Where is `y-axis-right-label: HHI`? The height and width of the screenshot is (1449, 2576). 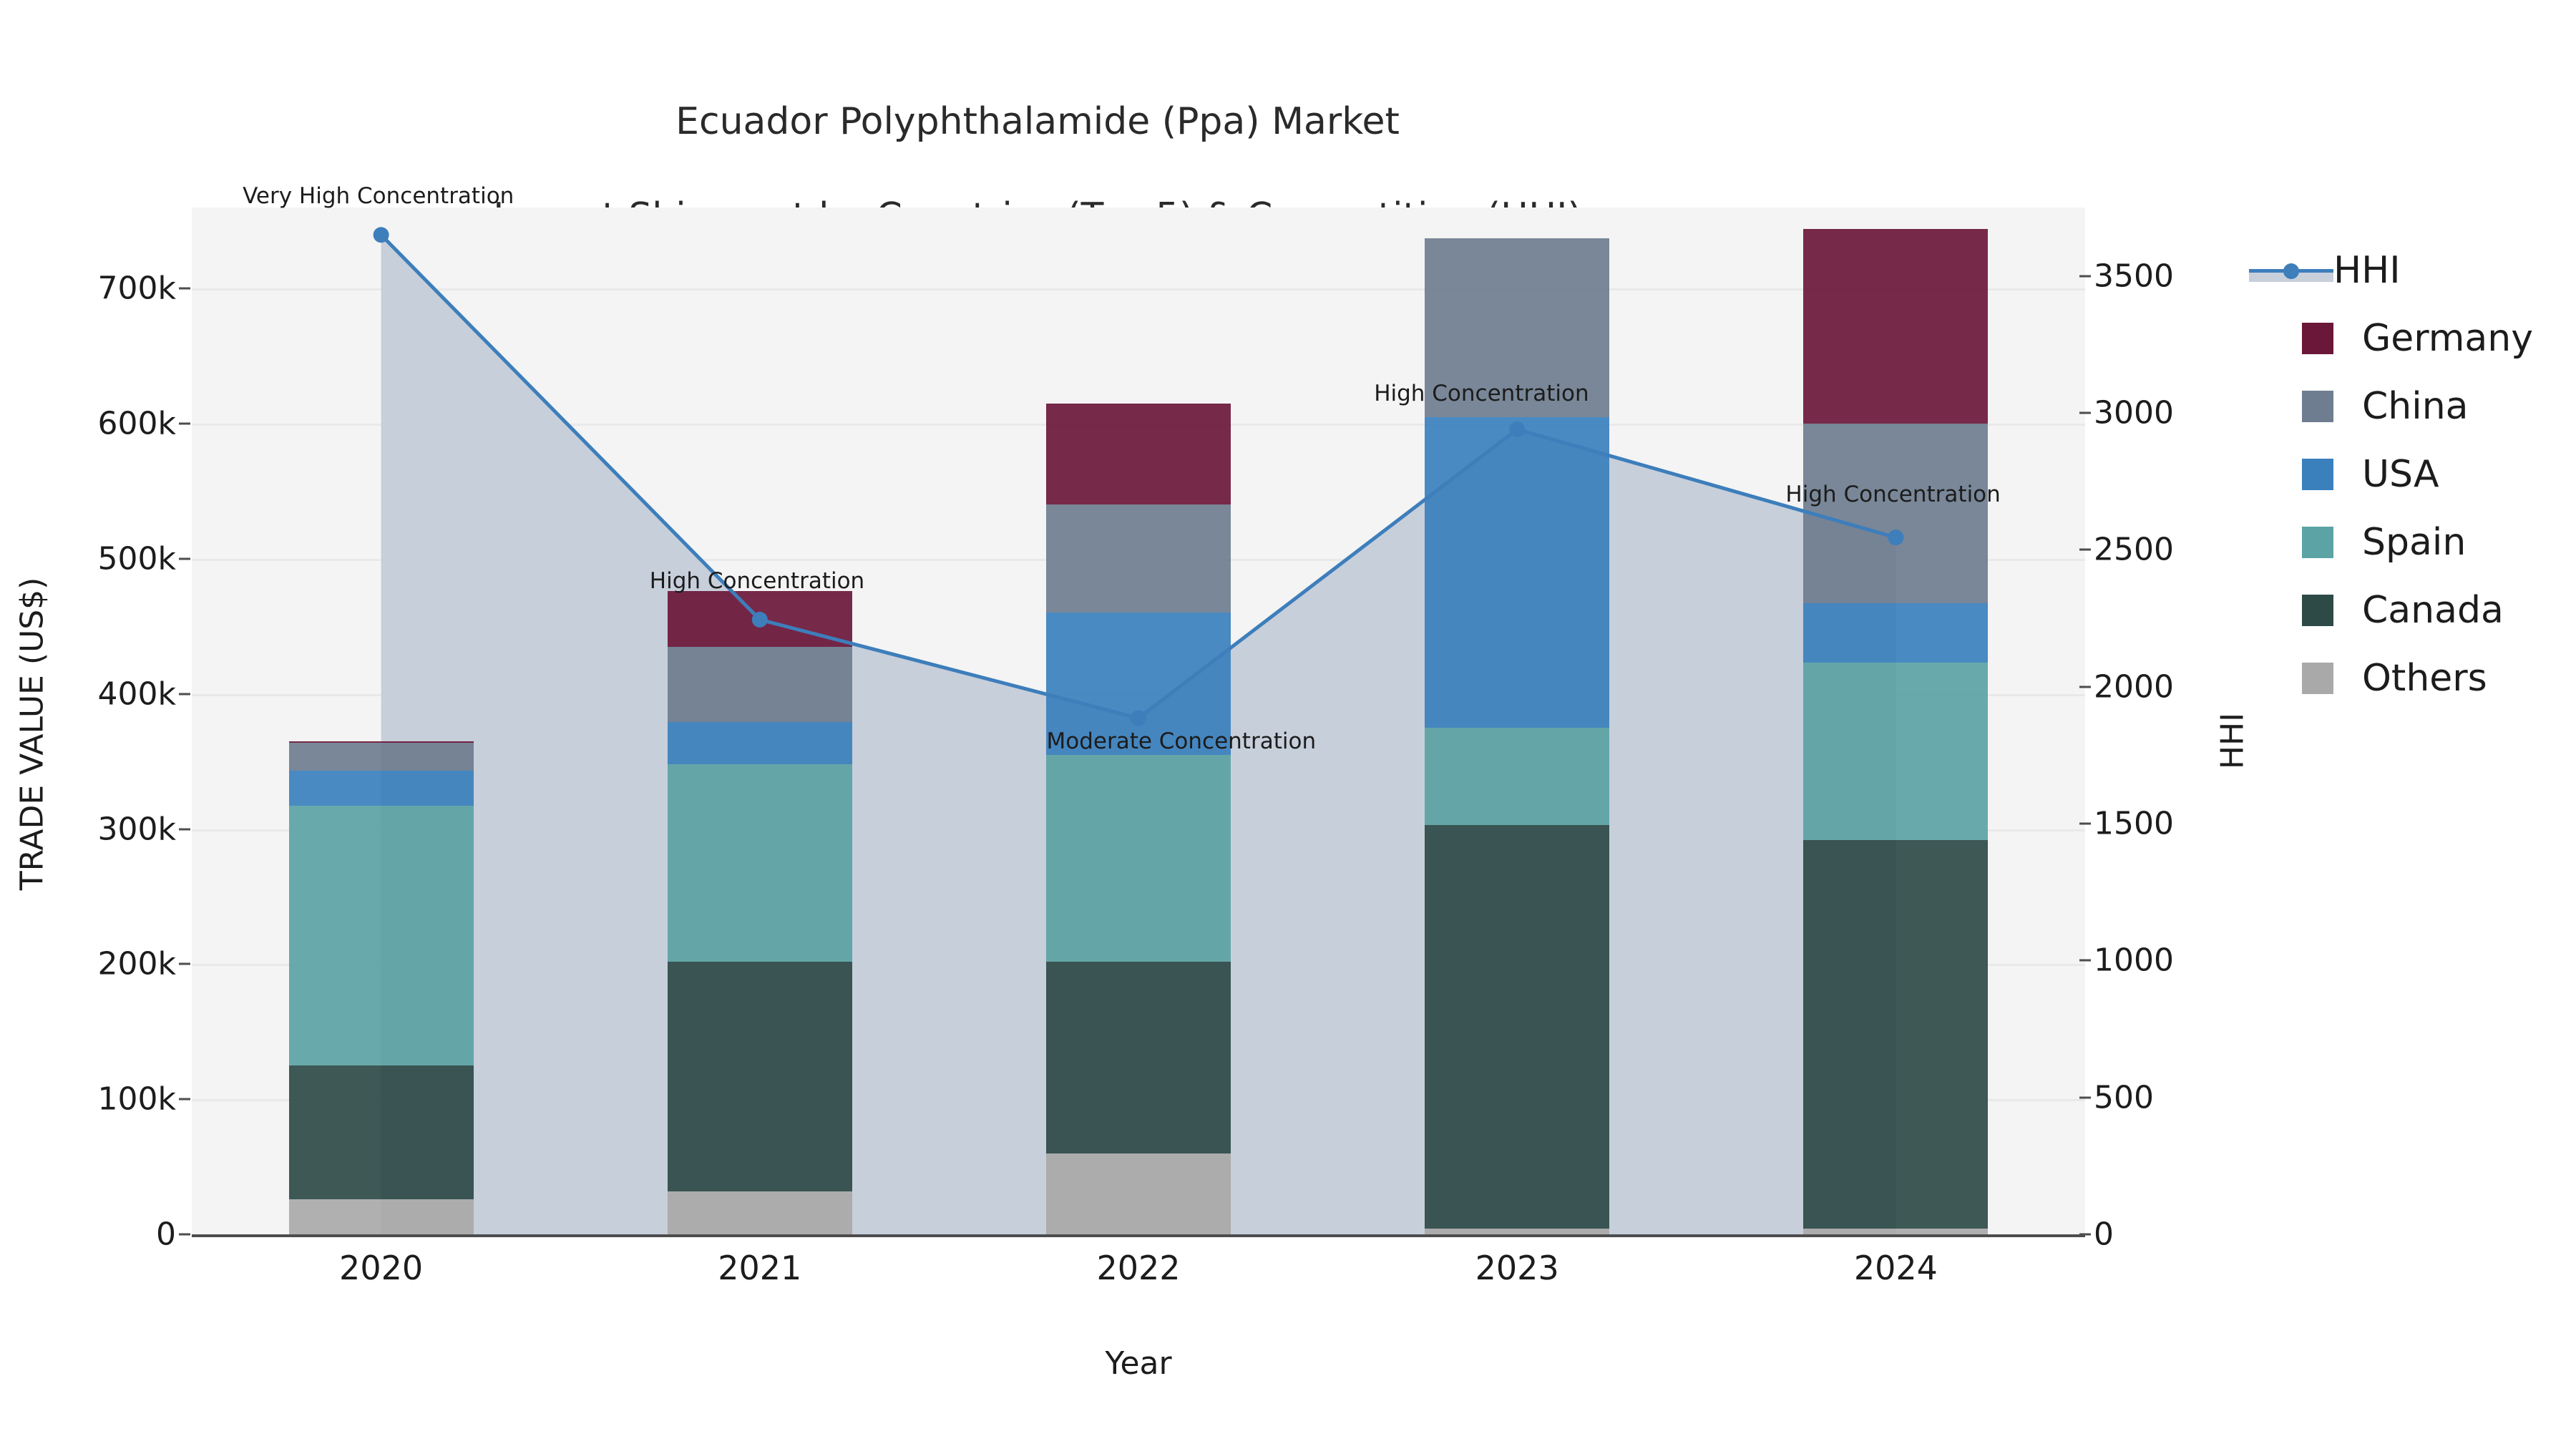 y-axis-right-label: HHI is located at coordinates (2232, 741).